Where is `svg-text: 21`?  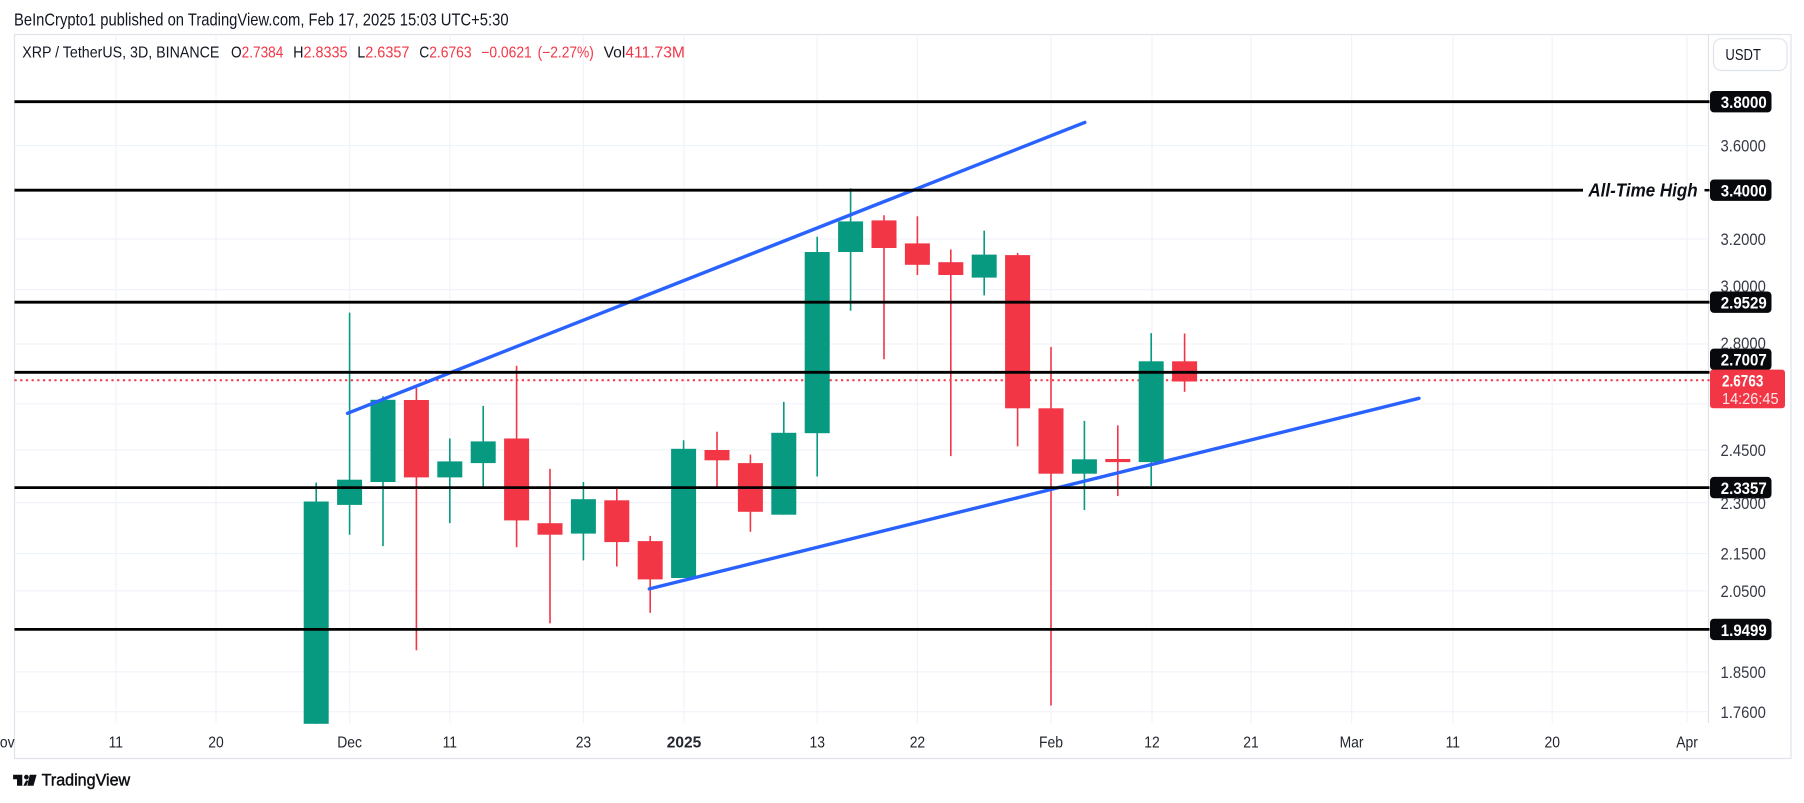 svg-text: 21 is located at coordinates (1250, 743).